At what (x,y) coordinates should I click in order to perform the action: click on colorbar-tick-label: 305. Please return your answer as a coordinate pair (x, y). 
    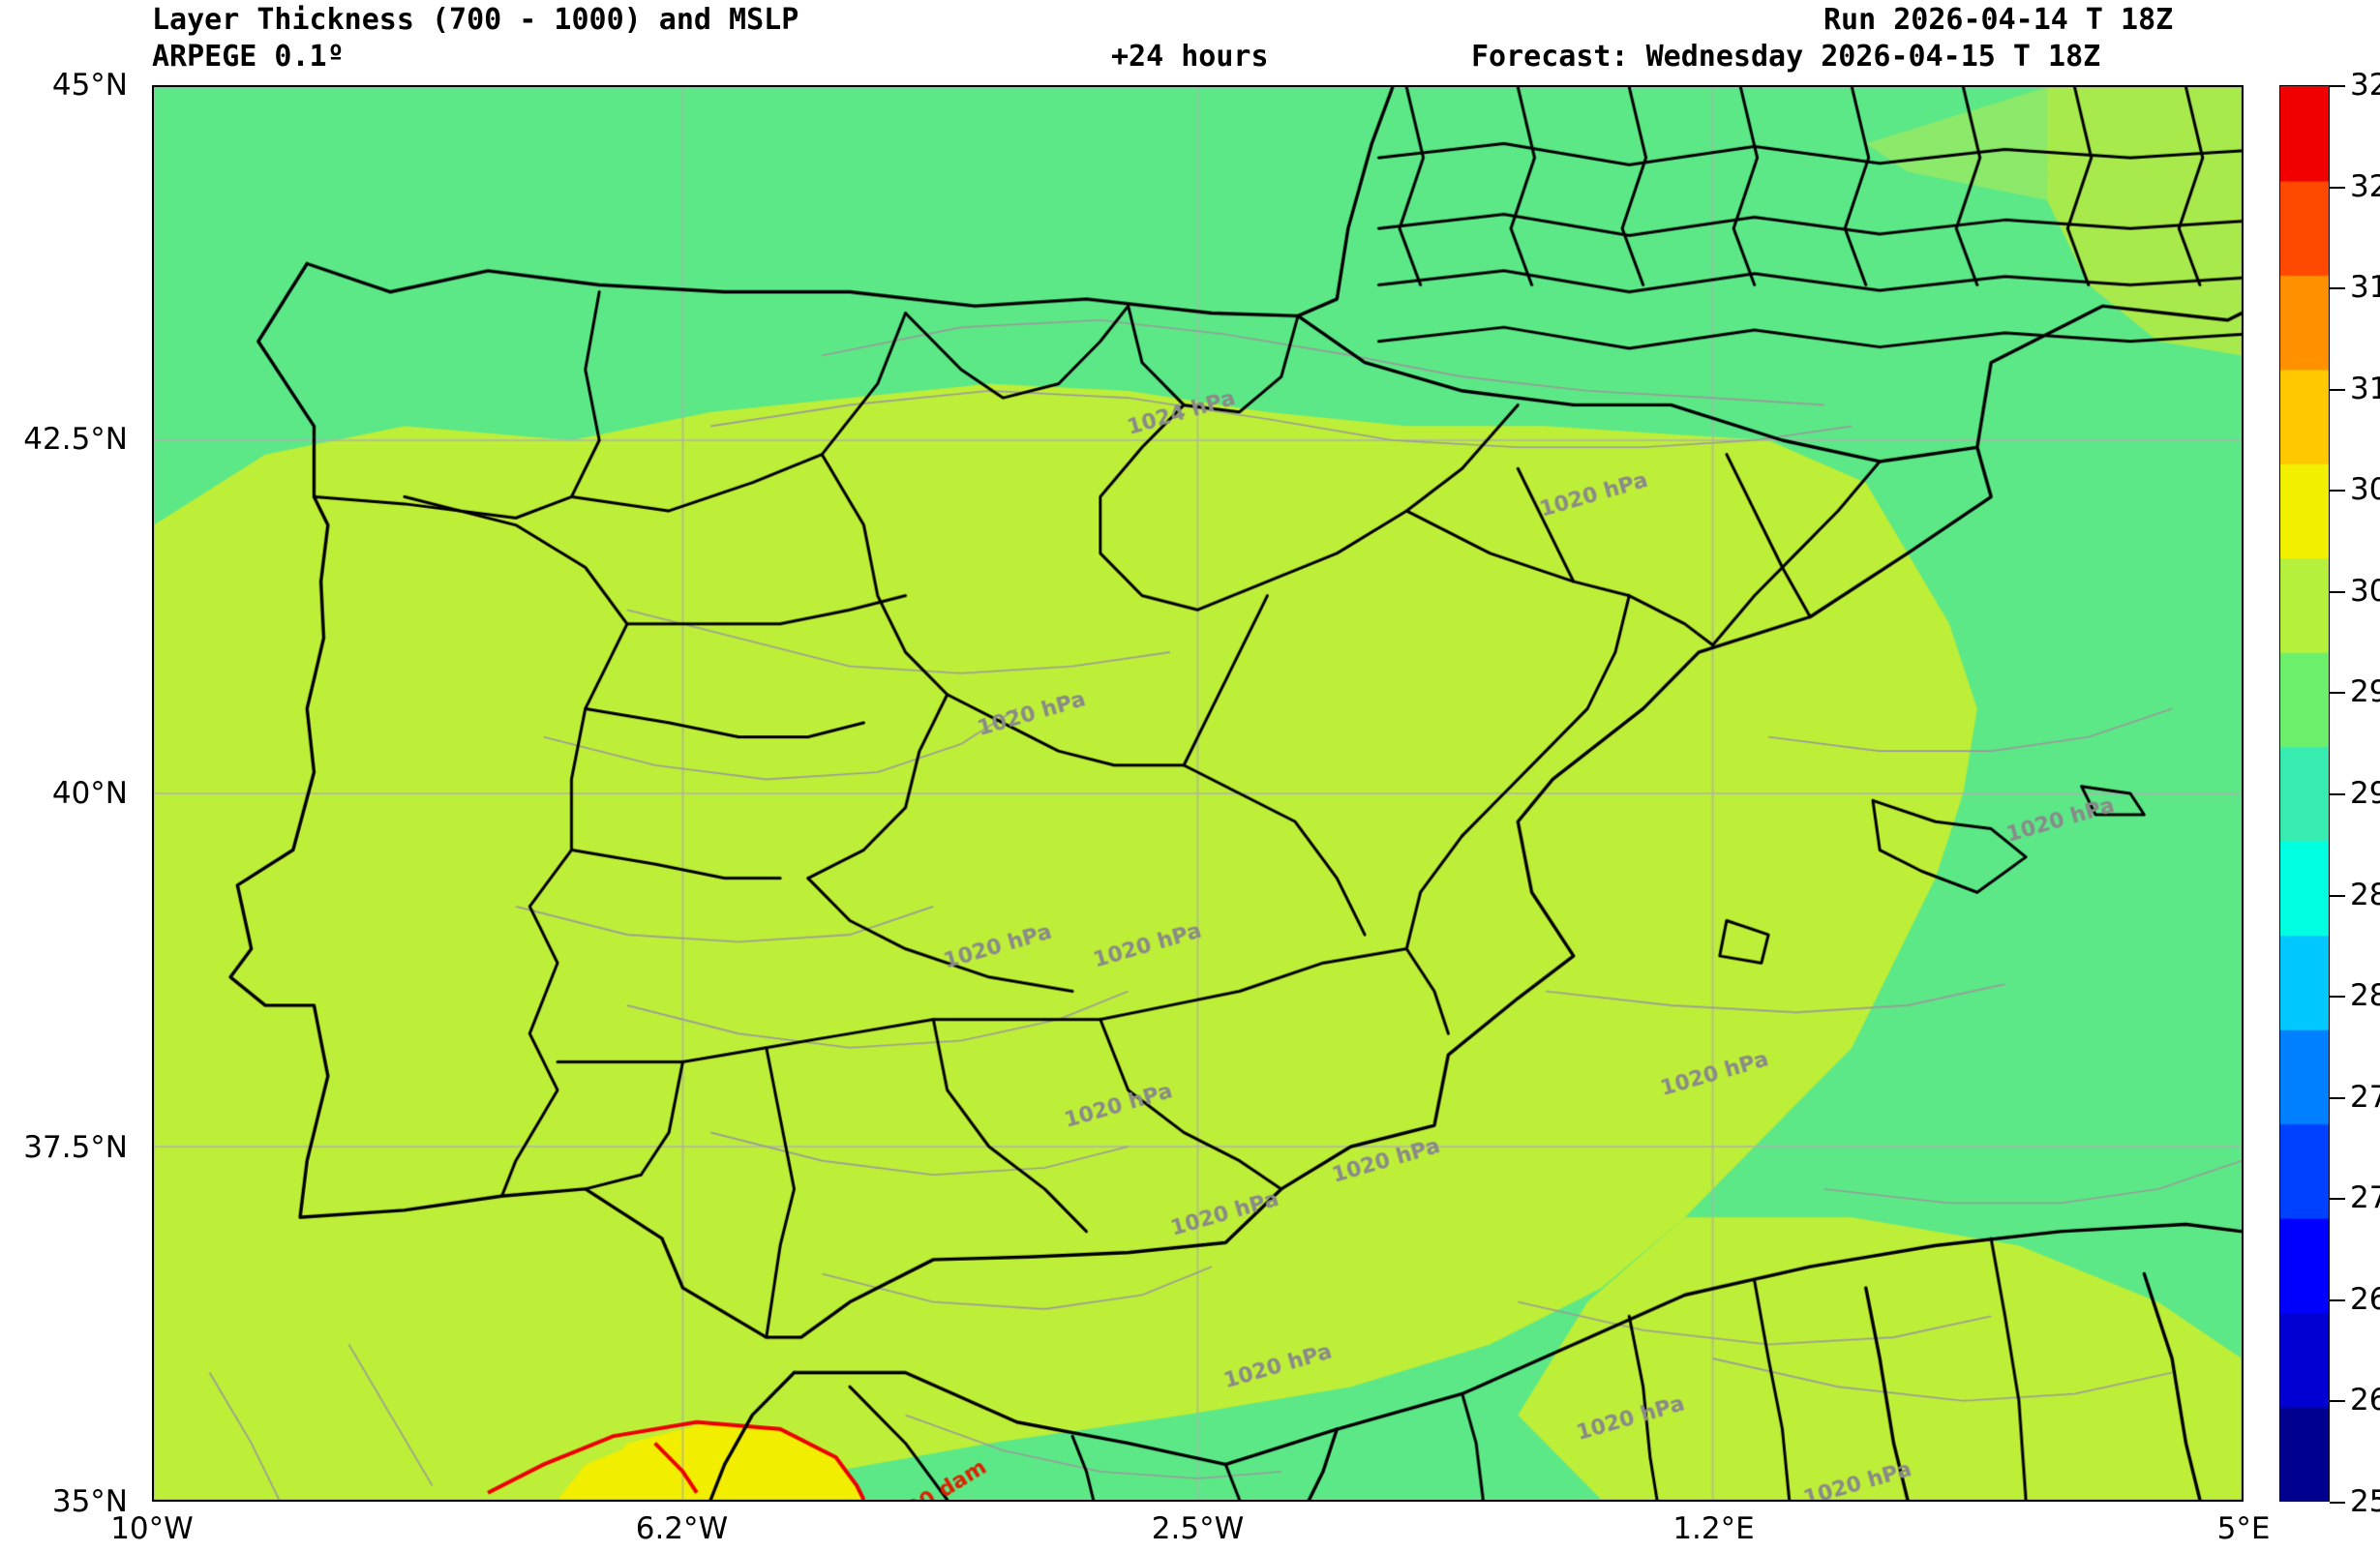
    Looking at the image, I should click on (2365, 490).